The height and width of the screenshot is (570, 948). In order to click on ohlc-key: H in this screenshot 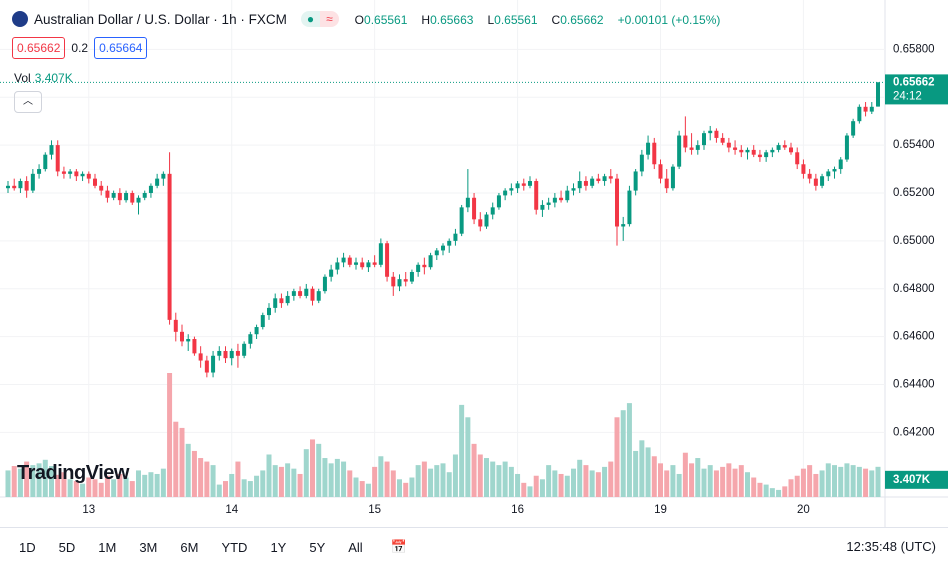, I will do `click(426, 19)`.